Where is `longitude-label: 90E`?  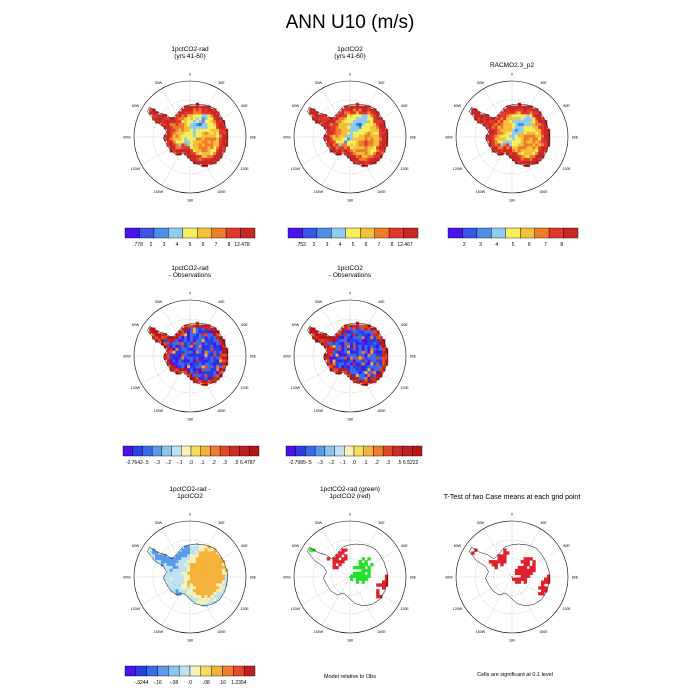
longitude-label: 90E is located at coordinates (253, 357).